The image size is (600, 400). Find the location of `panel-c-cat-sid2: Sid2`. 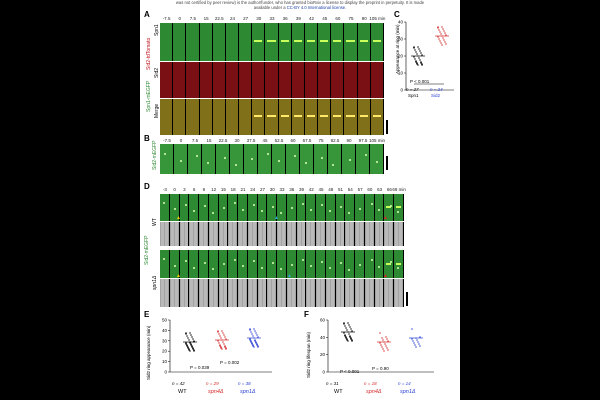

panel-c-cat-sid2: Sid2 is located at coordinates (436, 95).